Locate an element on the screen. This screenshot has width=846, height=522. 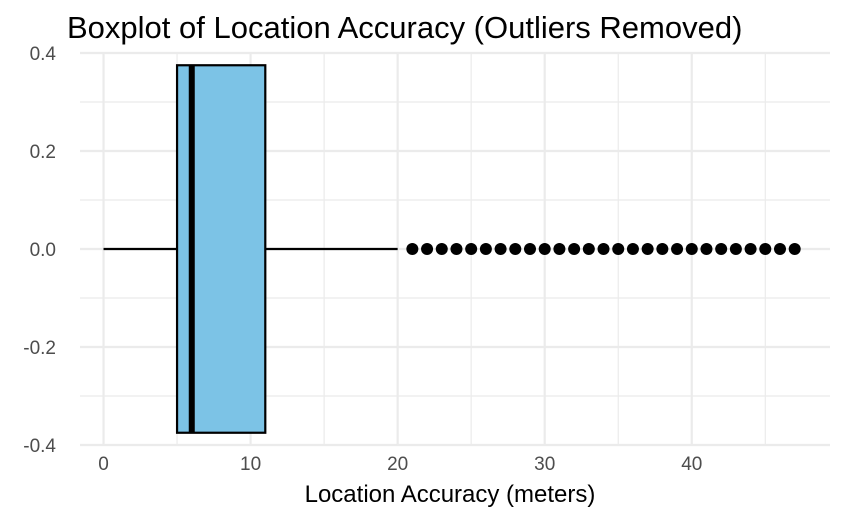
x-tick-label: 20 is located at coordinates (397, 464).